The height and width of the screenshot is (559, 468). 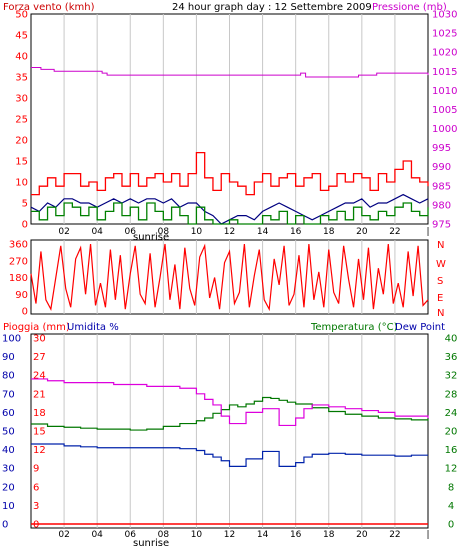 What do you see at coordinates (444, 15) in the screenshot?
I see `tick-pressure: 1030` at bounding box center [444, 15].